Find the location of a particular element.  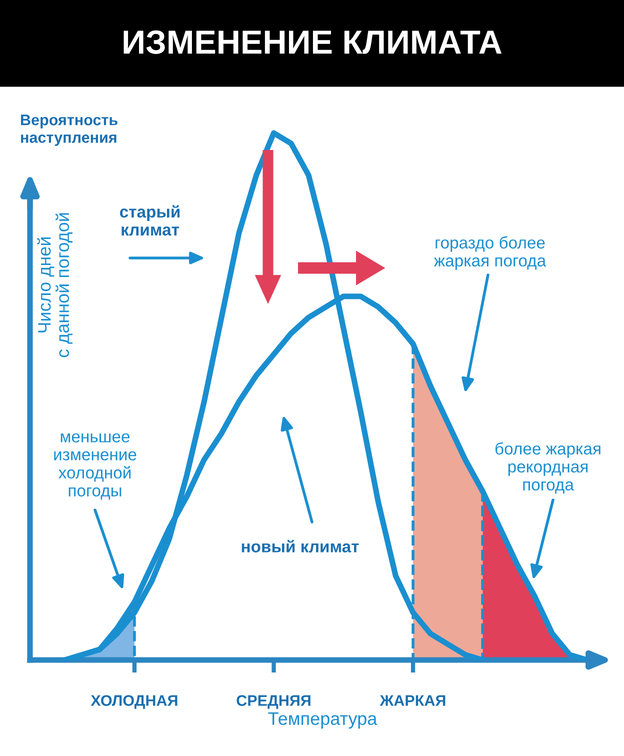

x-axis-title: Температура is located at coordinates (323, 720).